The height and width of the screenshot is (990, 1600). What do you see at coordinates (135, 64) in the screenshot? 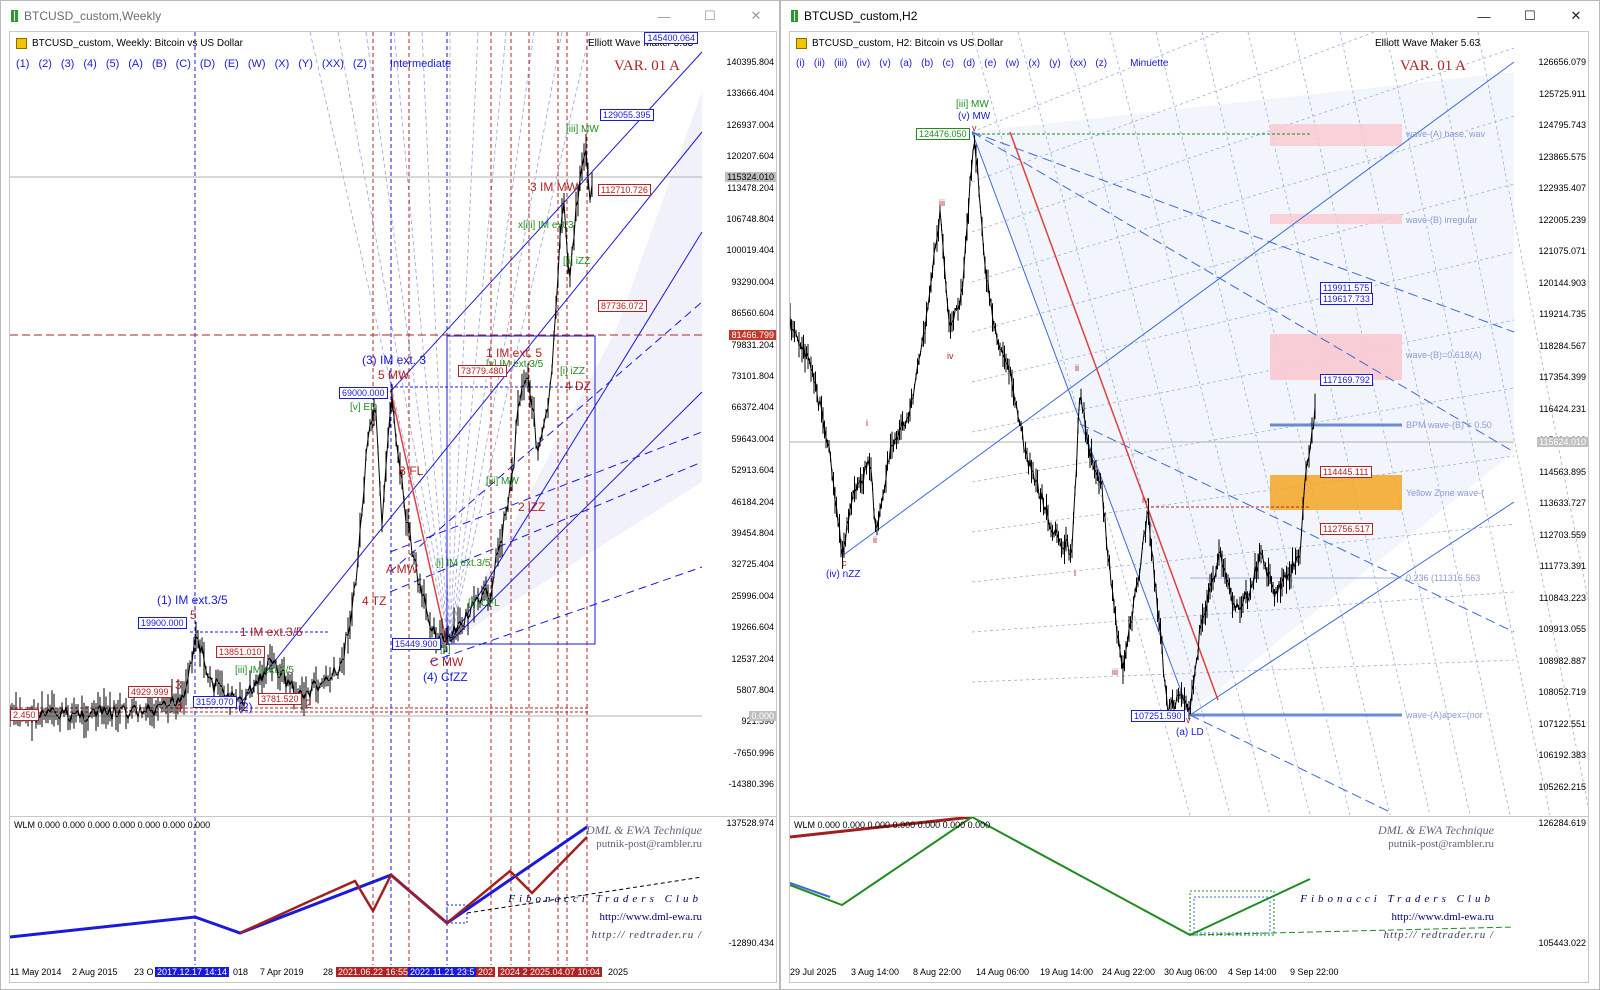
I see `wave-button: (A)` at bounding box center [135, 64].